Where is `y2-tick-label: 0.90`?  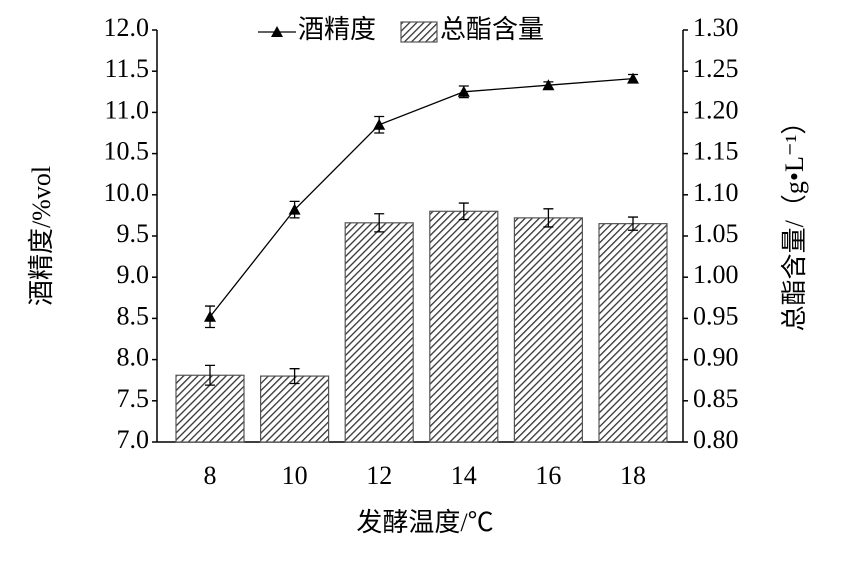 y2-tick-label: 0.90 is located at coordinates (716, 357).